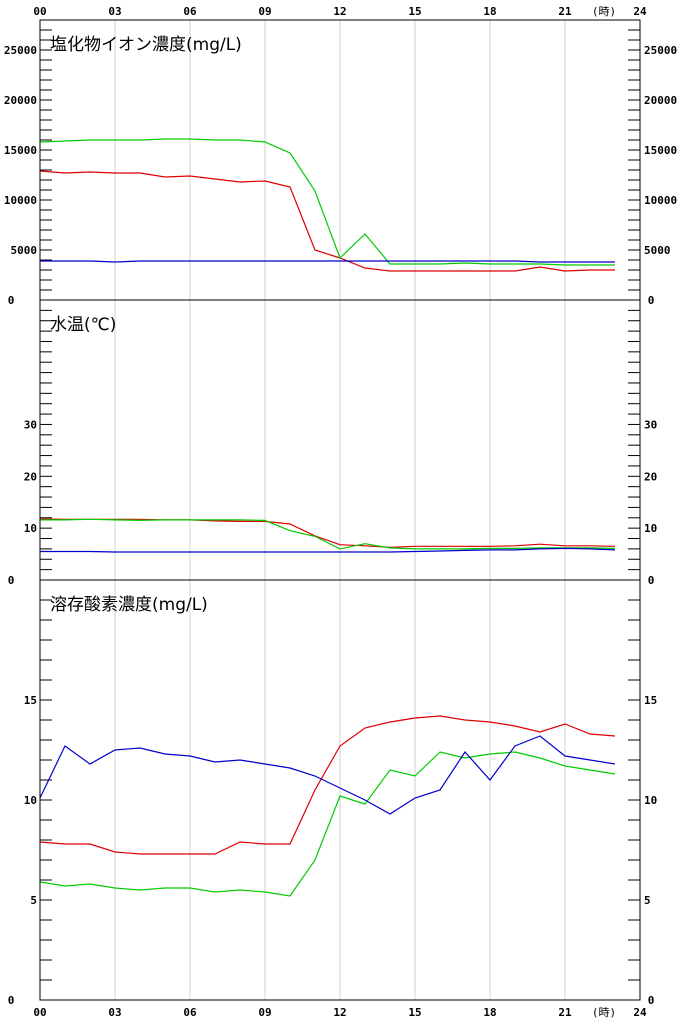 This screenshot has width=680, height=1020. Describe the element at coordinates (489, 11) in the screenshot. I see `x-tick-label-top: 18` at that location.